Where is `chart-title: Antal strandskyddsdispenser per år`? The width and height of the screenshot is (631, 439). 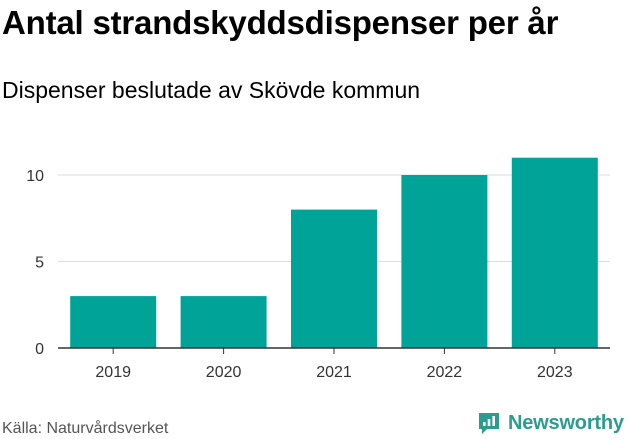 chart-title: Antal strandskyddsdispenser per år is located at coordinates (280, 22).